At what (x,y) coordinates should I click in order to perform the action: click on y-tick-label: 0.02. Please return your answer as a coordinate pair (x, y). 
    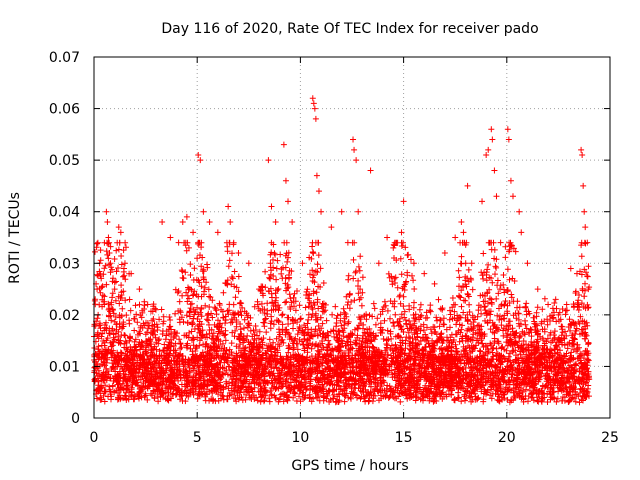
    Looking at the image, I should click on (64, 316).